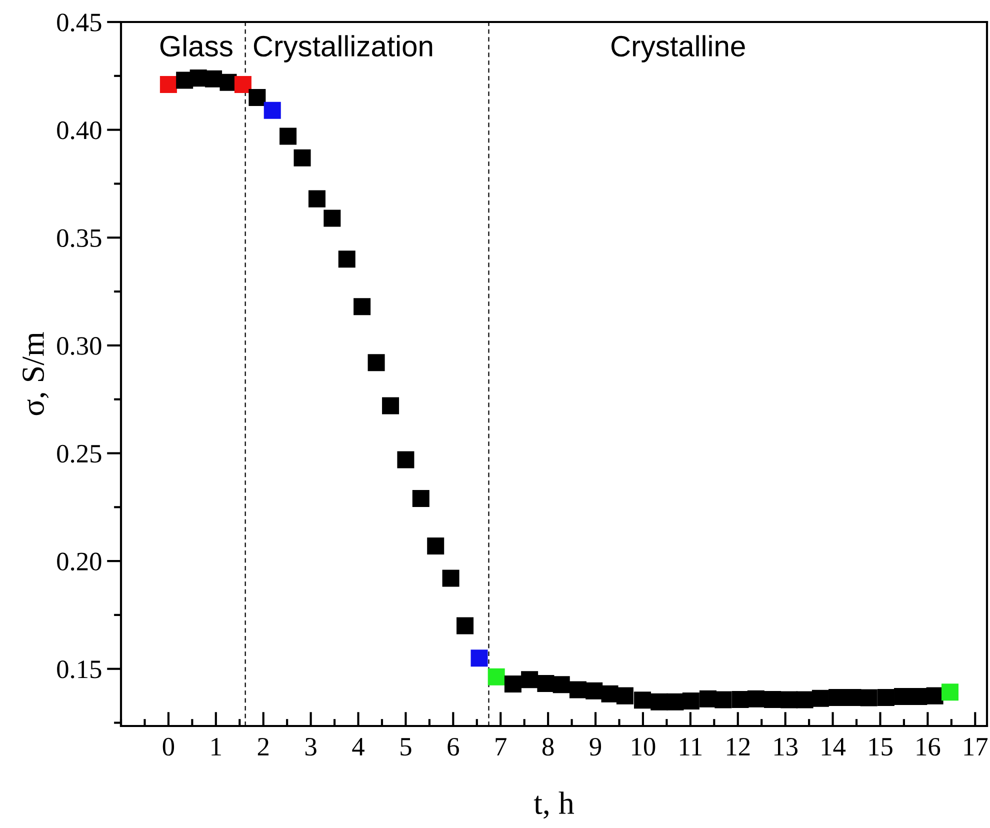 This screenshot has width=990, height=828. What do you see at coordinates (678, 48) in the screenshot?
I see `annotation: Crystalline` at bounding box center [678, 48].